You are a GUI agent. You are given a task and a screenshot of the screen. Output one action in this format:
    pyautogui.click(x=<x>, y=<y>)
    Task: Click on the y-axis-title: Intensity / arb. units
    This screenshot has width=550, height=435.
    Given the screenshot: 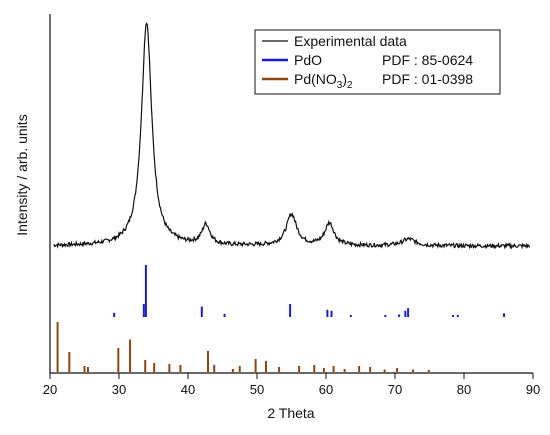 What is the action you would take?
    pyautogui.click(x=22, y=174)
    